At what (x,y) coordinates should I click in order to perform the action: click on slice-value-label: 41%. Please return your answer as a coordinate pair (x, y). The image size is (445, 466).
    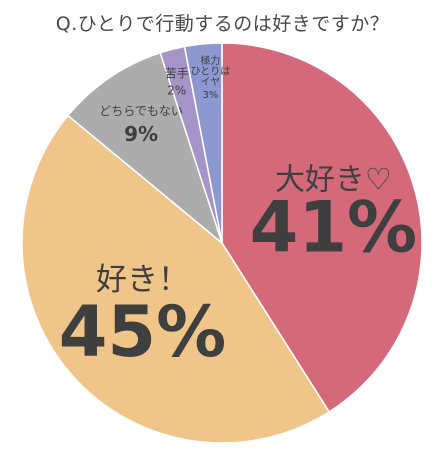
    Looking at the image, I should click on (334, 227).